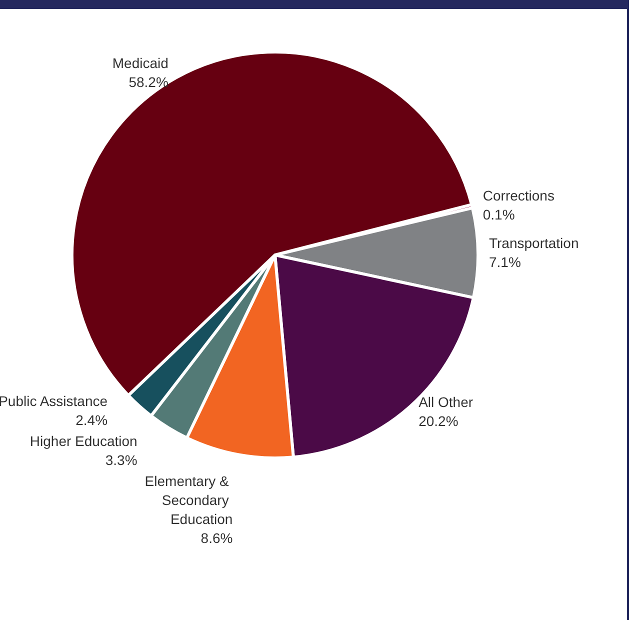  Describe the element at coordinates (518, 195) in the screenshot. I see `slice-label: Corrections` at that location.